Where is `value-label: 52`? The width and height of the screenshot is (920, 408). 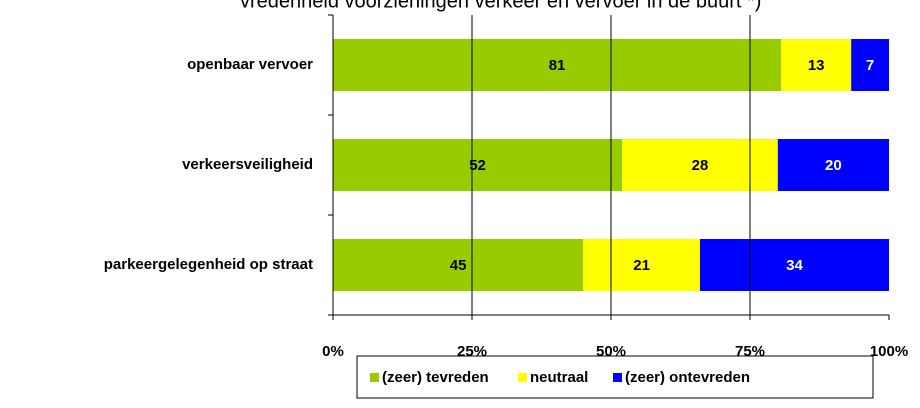 value-label: 52 is located at coordinates (477, 165).